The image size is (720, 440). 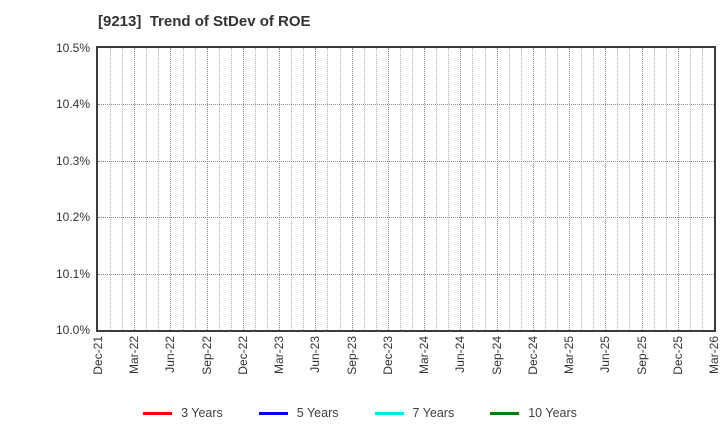 What do you see at coordinates (460, 354) in the screenshot?
I see `x-tick-label: Jun-24` at bounding box center [460, 354].